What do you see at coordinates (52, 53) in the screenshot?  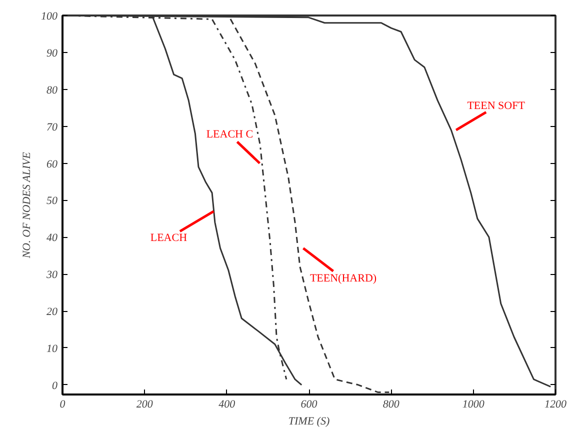 I see `y-tick-label: 90` at bounding box center [52, 53].